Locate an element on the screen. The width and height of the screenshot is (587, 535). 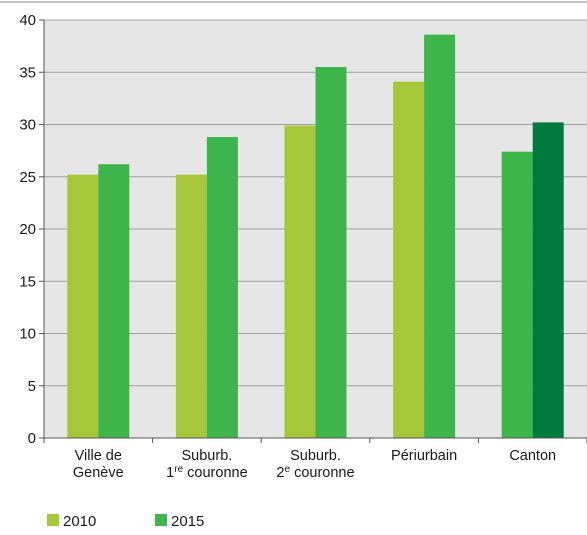
legend-swatch-2015 is located at coordinates (161, 520).